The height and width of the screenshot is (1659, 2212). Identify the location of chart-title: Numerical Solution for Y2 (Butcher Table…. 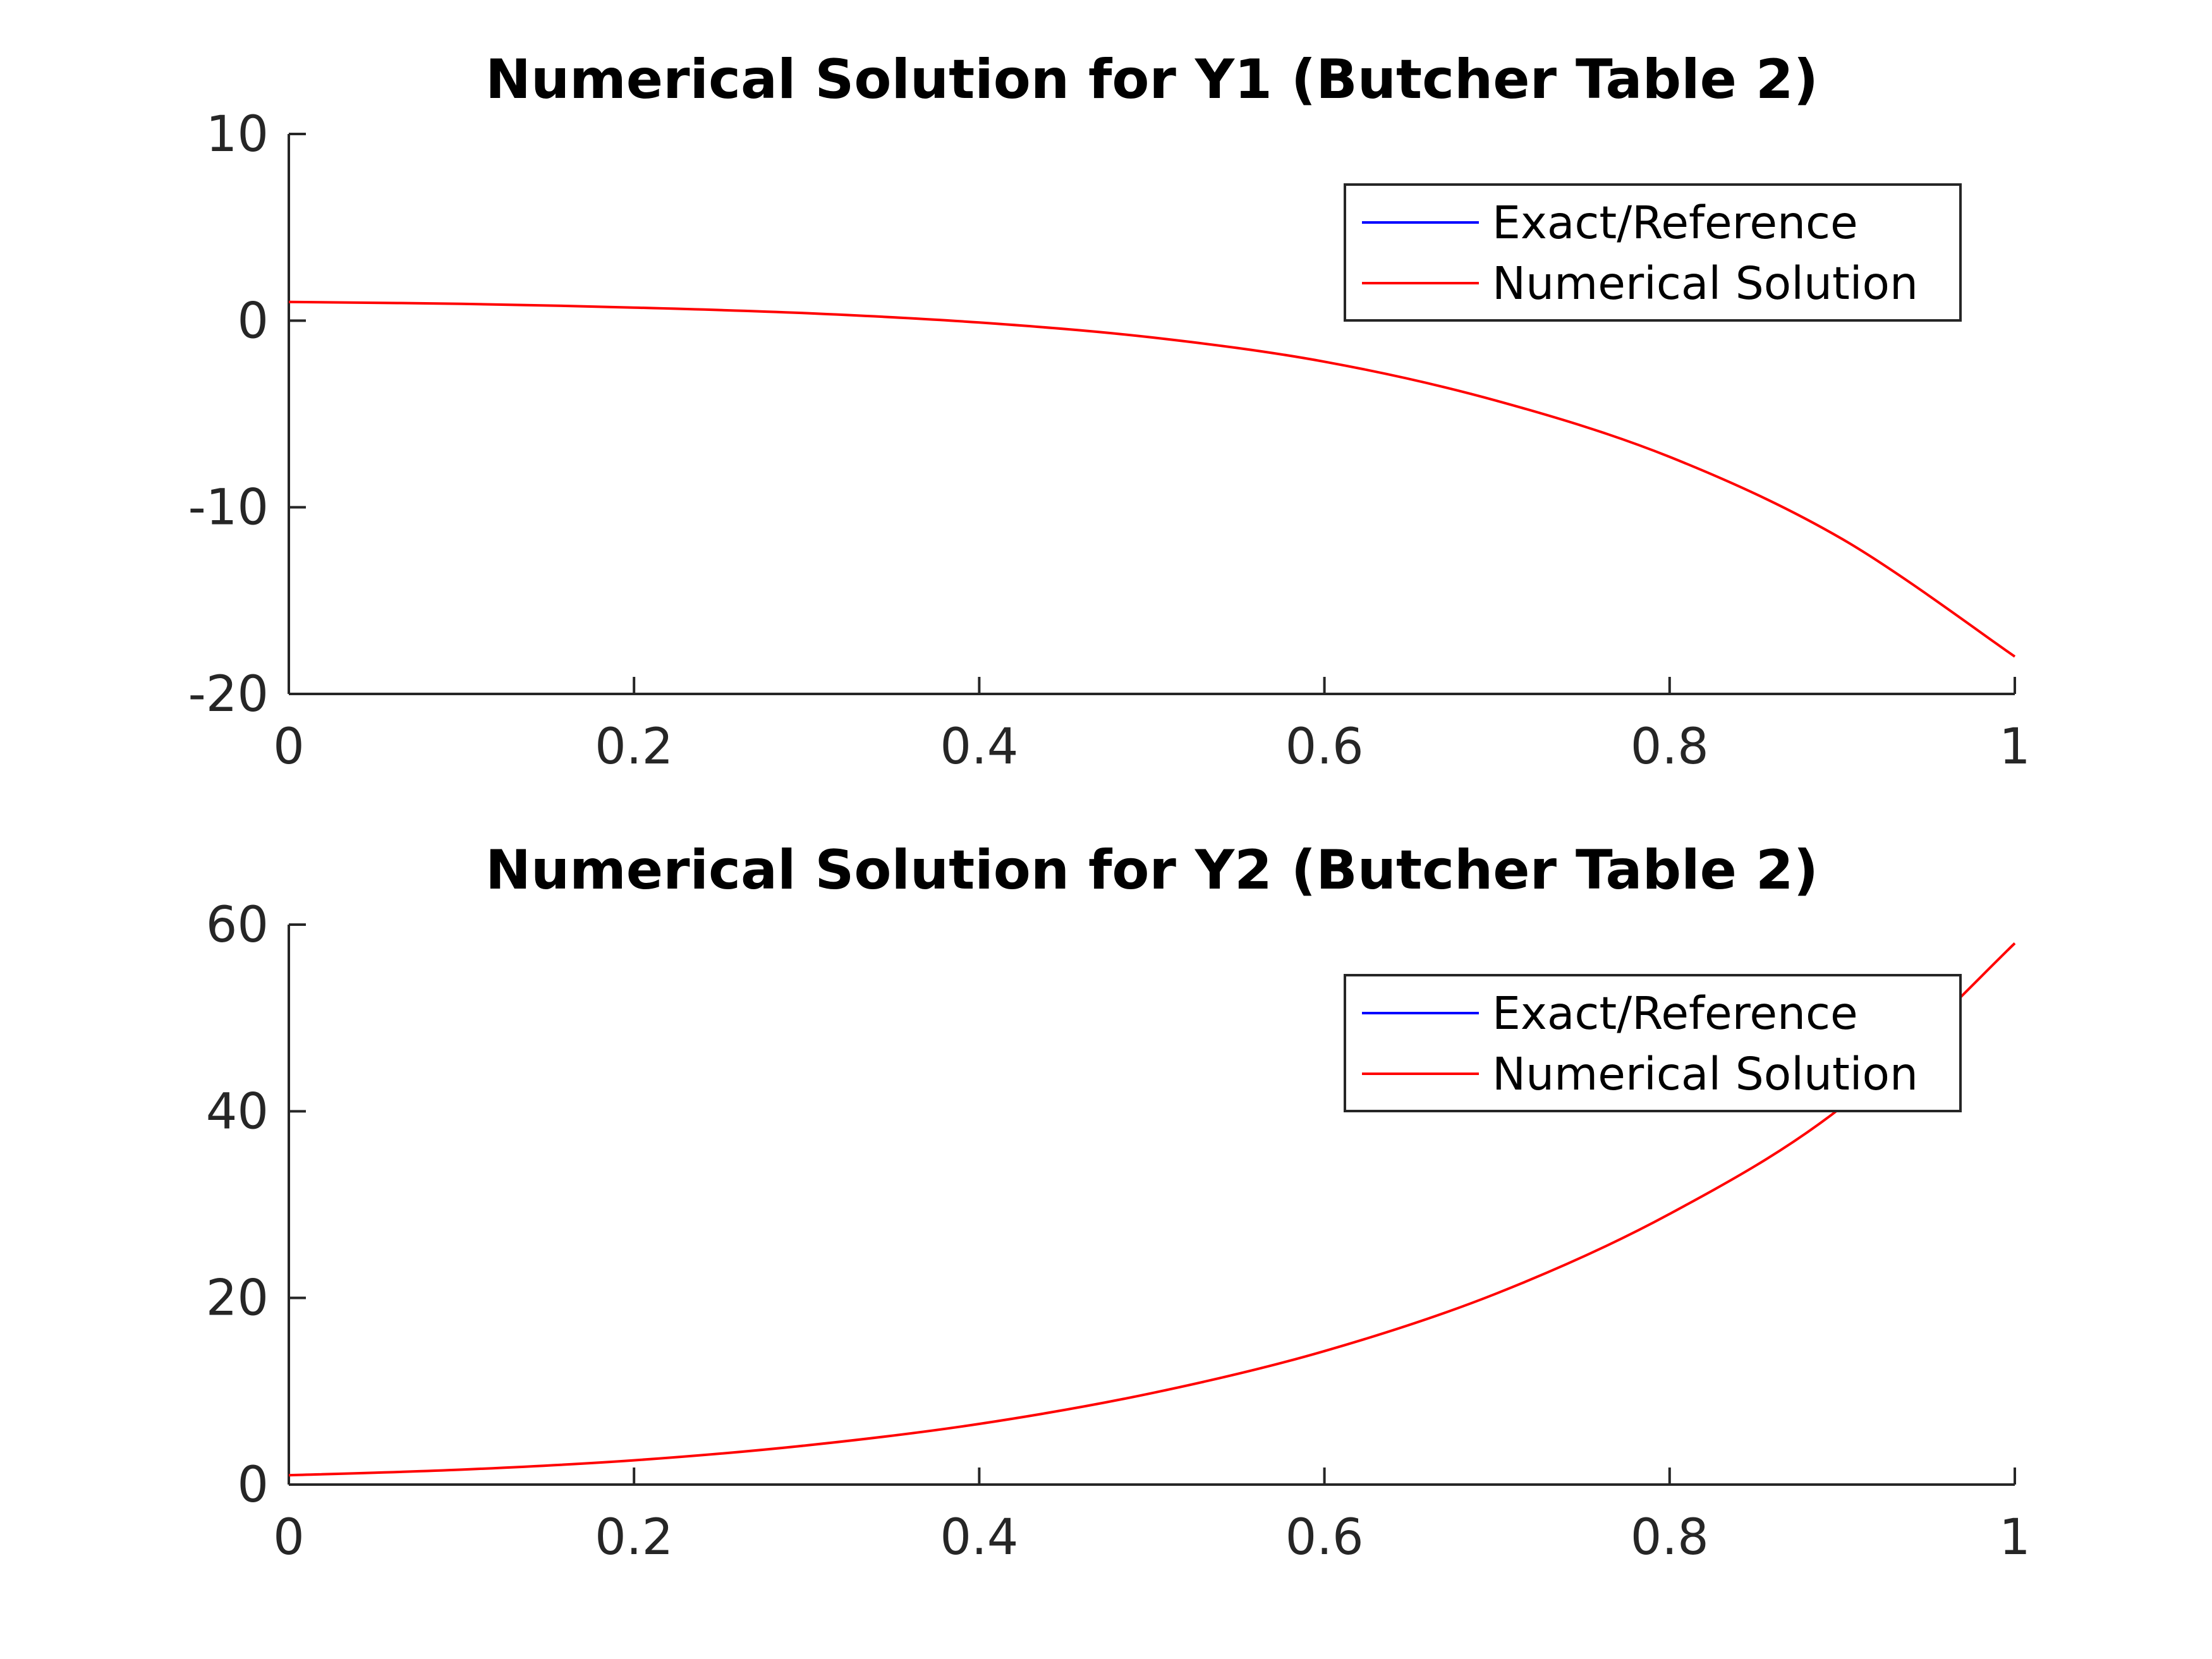
(1151, 870).